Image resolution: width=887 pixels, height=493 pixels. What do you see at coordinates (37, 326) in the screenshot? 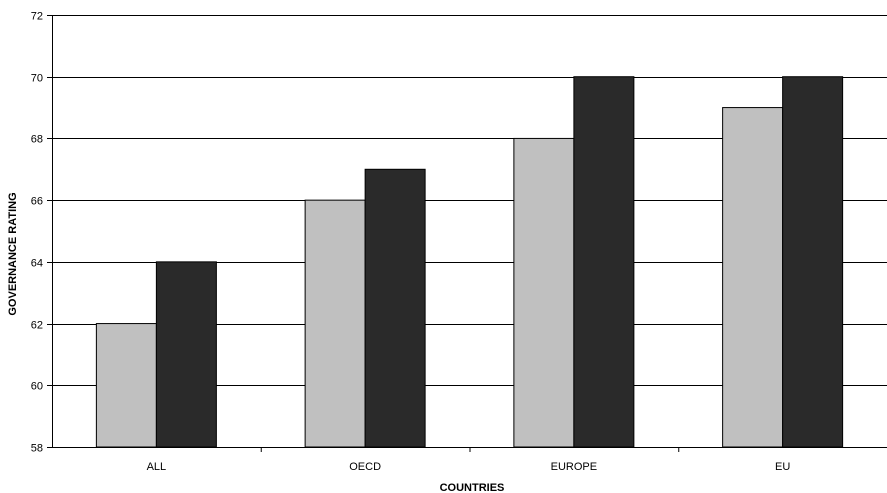
I see `y-tick-label: 62` at bounding box center [37, 326].